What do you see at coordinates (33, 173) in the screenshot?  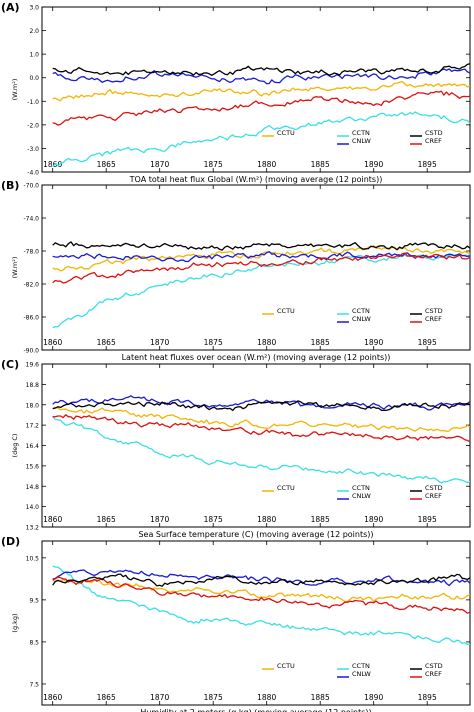 I see `y-tick-label: -4.0` at bounding box center [33, 173].